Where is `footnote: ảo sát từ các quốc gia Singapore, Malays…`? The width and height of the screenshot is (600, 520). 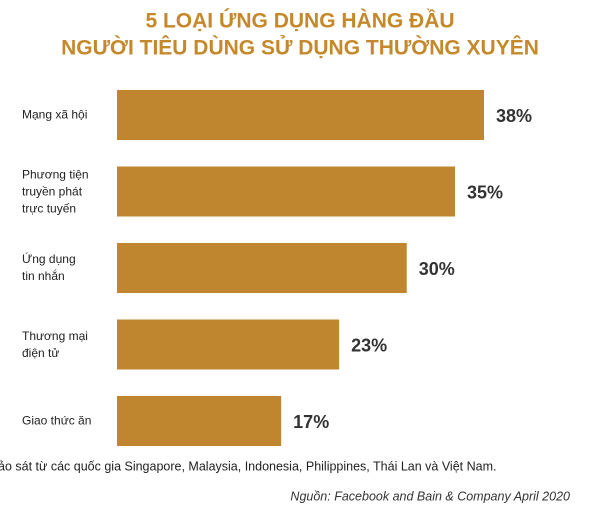
footnote: ảo sát từ các quốc gia Singapore, Malays… is located at coordinates (248, 466).